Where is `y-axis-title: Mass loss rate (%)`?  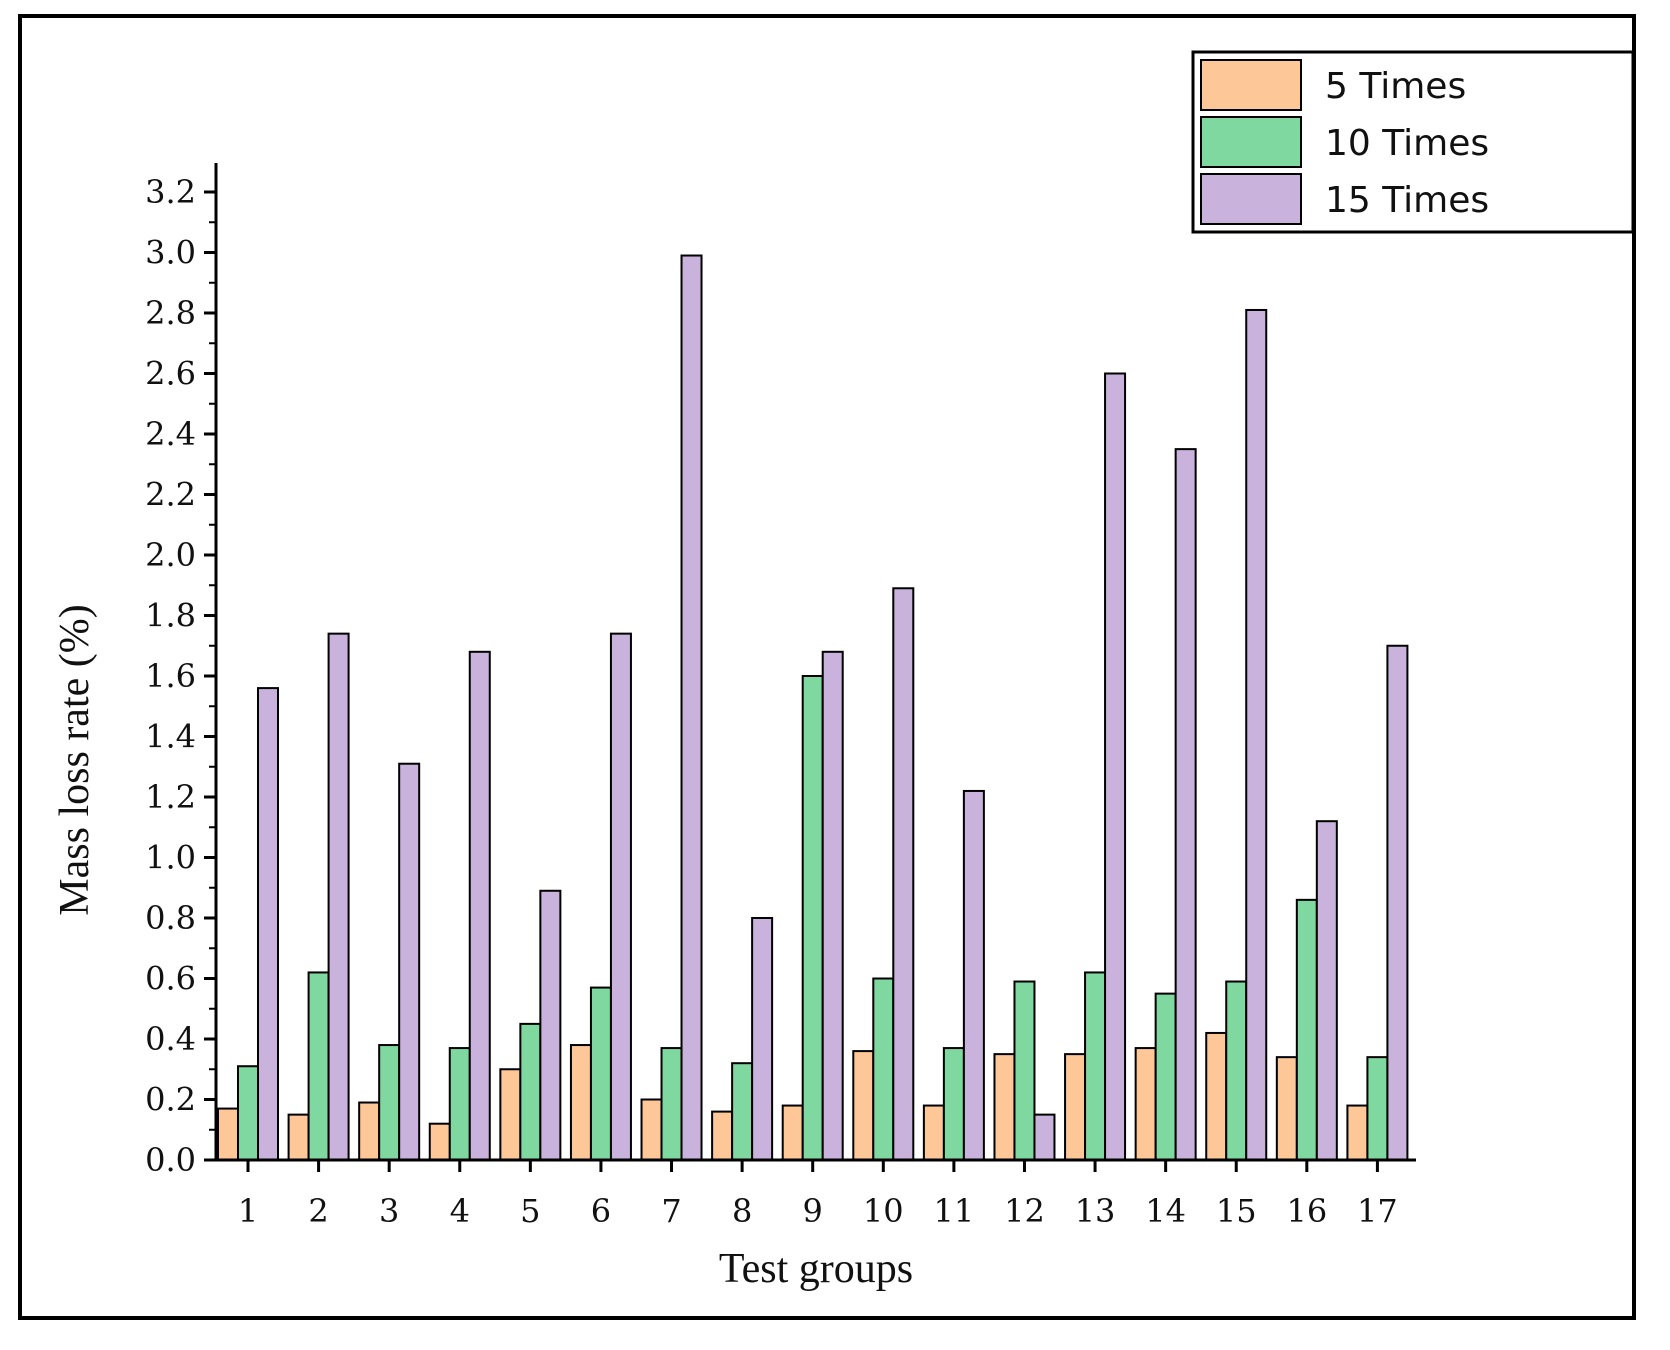 y-axis-title: Mass loss rate (%) is located at coordinates (75, 759).